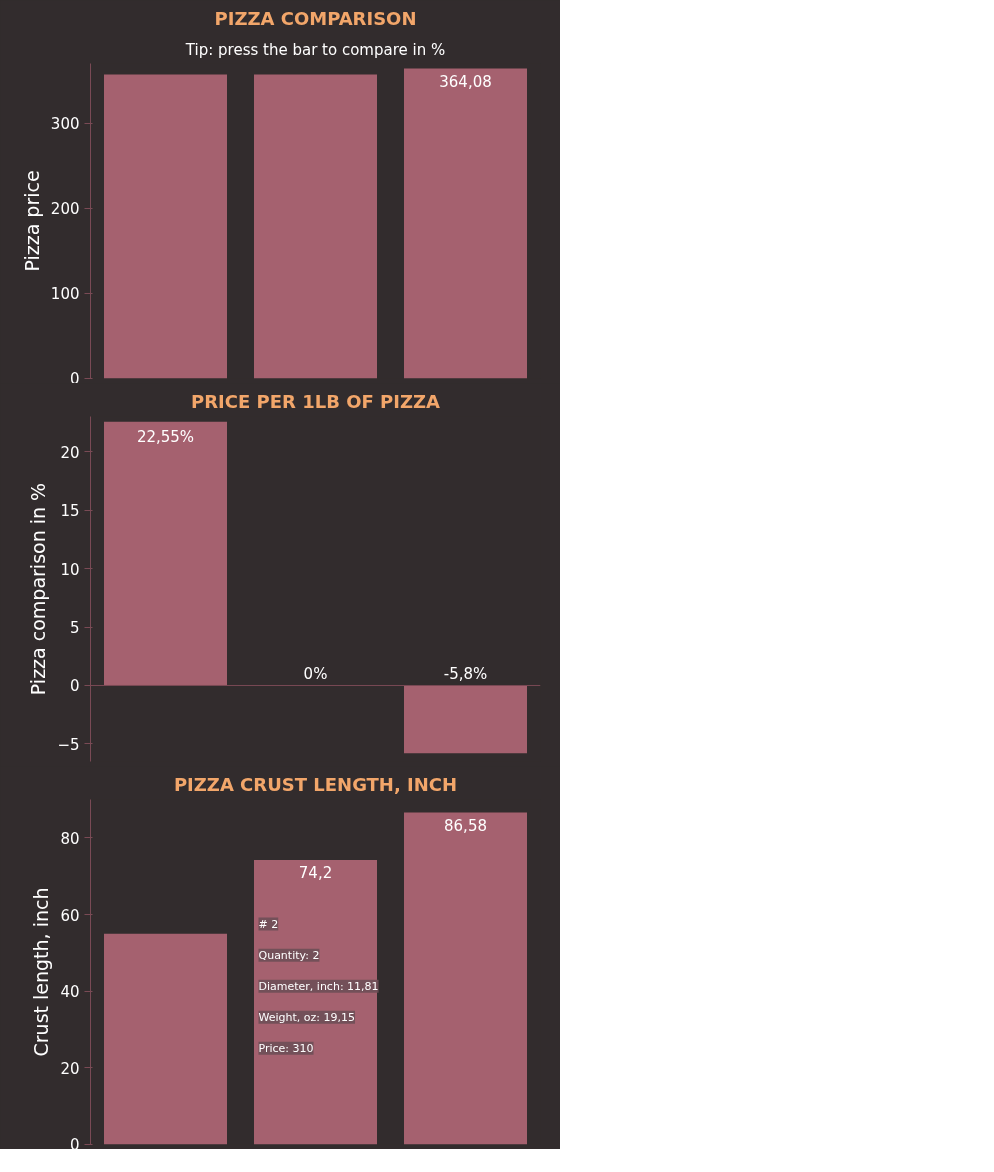 Image resolution: width=994 pixels, height=1172 pixels. Describe the element at coordinates (65, 209) in the screenshot. I see `y-tick-label: 200` at that location.